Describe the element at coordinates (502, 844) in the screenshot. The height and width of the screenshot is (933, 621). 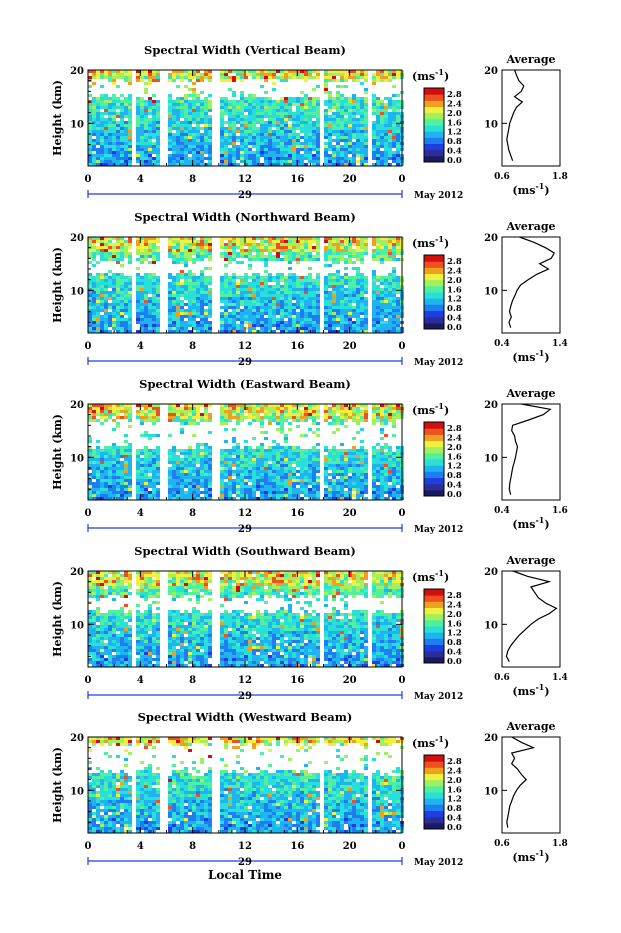
I see `avg-x-tick-label: 0.6` at that location.